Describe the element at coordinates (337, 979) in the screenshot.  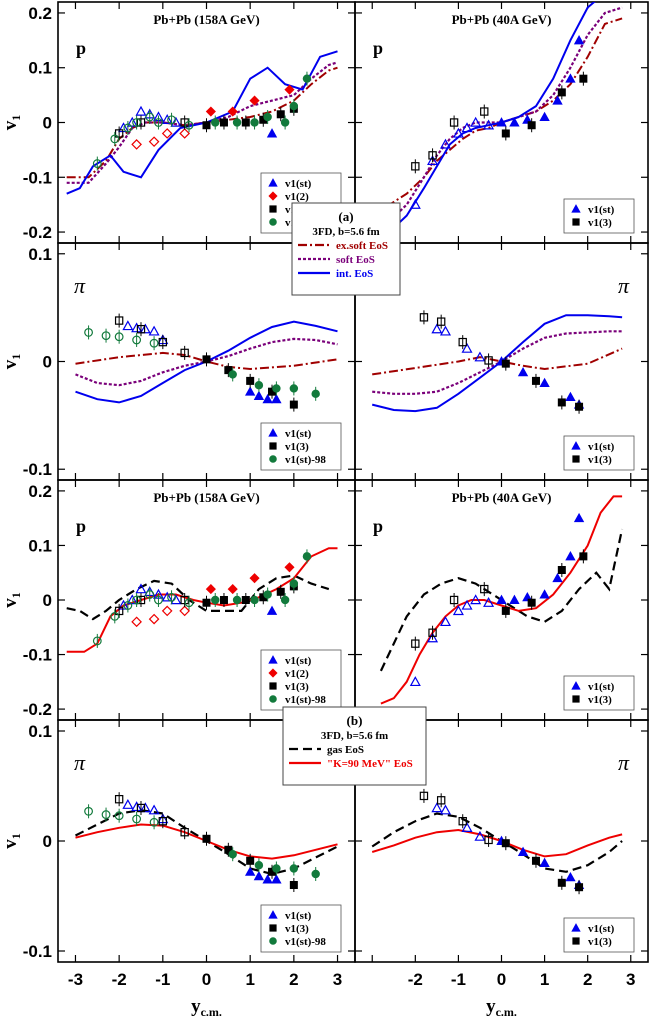
I see `x-tick-label: 3` at that location.